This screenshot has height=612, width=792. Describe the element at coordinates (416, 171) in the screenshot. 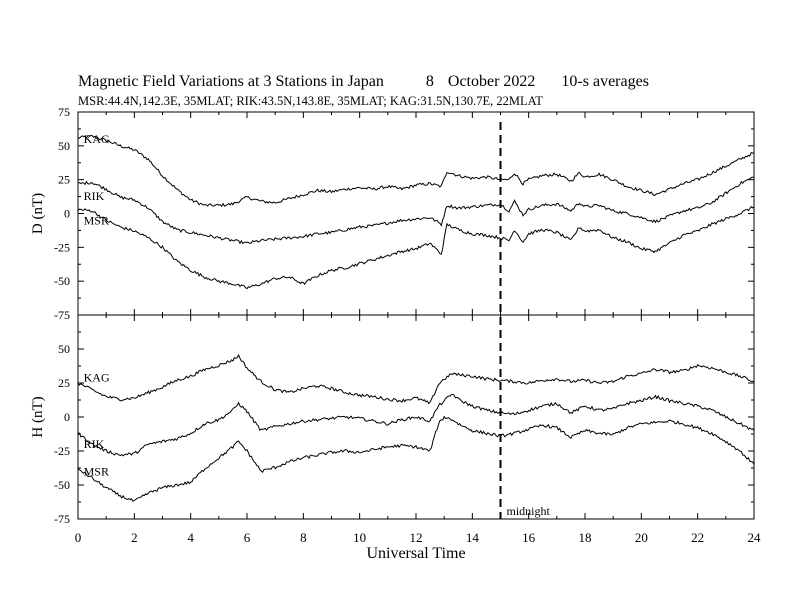

I see `series-line-0-kag` at that location.